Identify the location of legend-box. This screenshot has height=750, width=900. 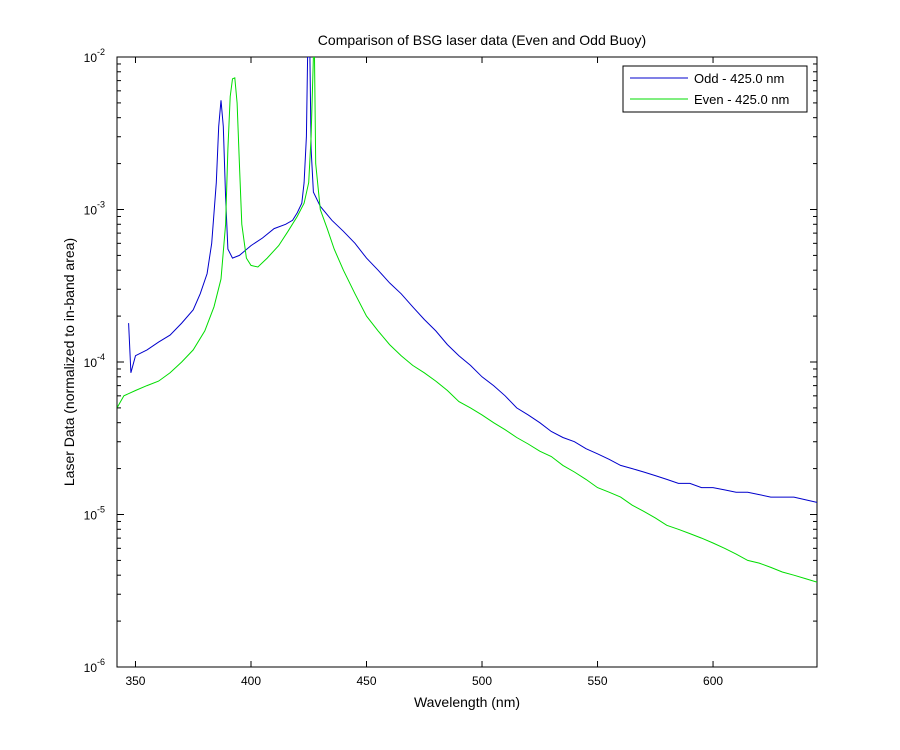
(715, 89).